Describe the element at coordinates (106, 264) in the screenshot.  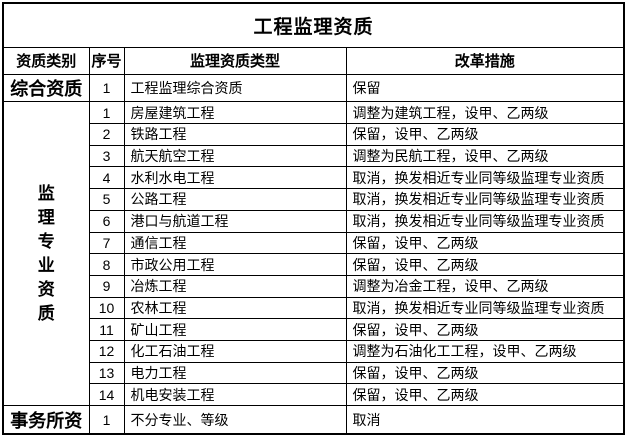
I see `row-number-cell: 8` at that location.